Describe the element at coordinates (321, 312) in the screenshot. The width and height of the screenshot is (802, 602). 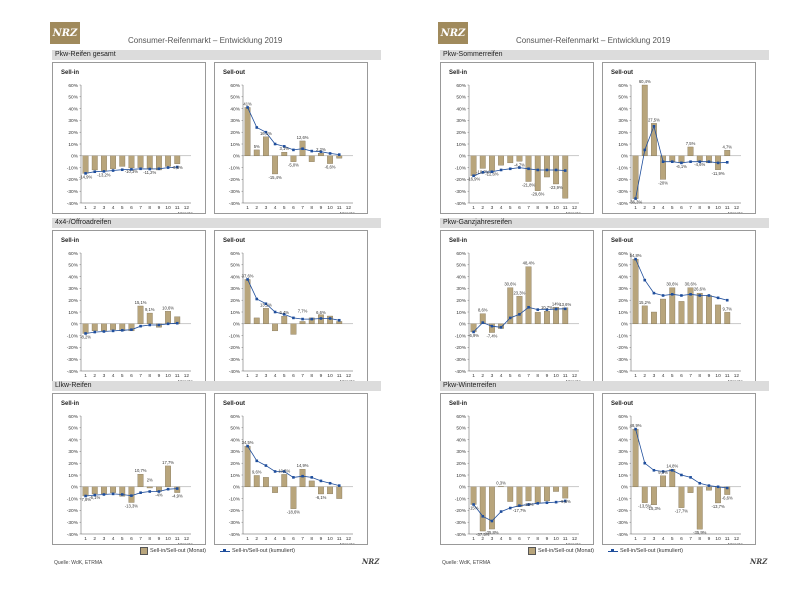
I see `data-label: 6,6%` at that location.